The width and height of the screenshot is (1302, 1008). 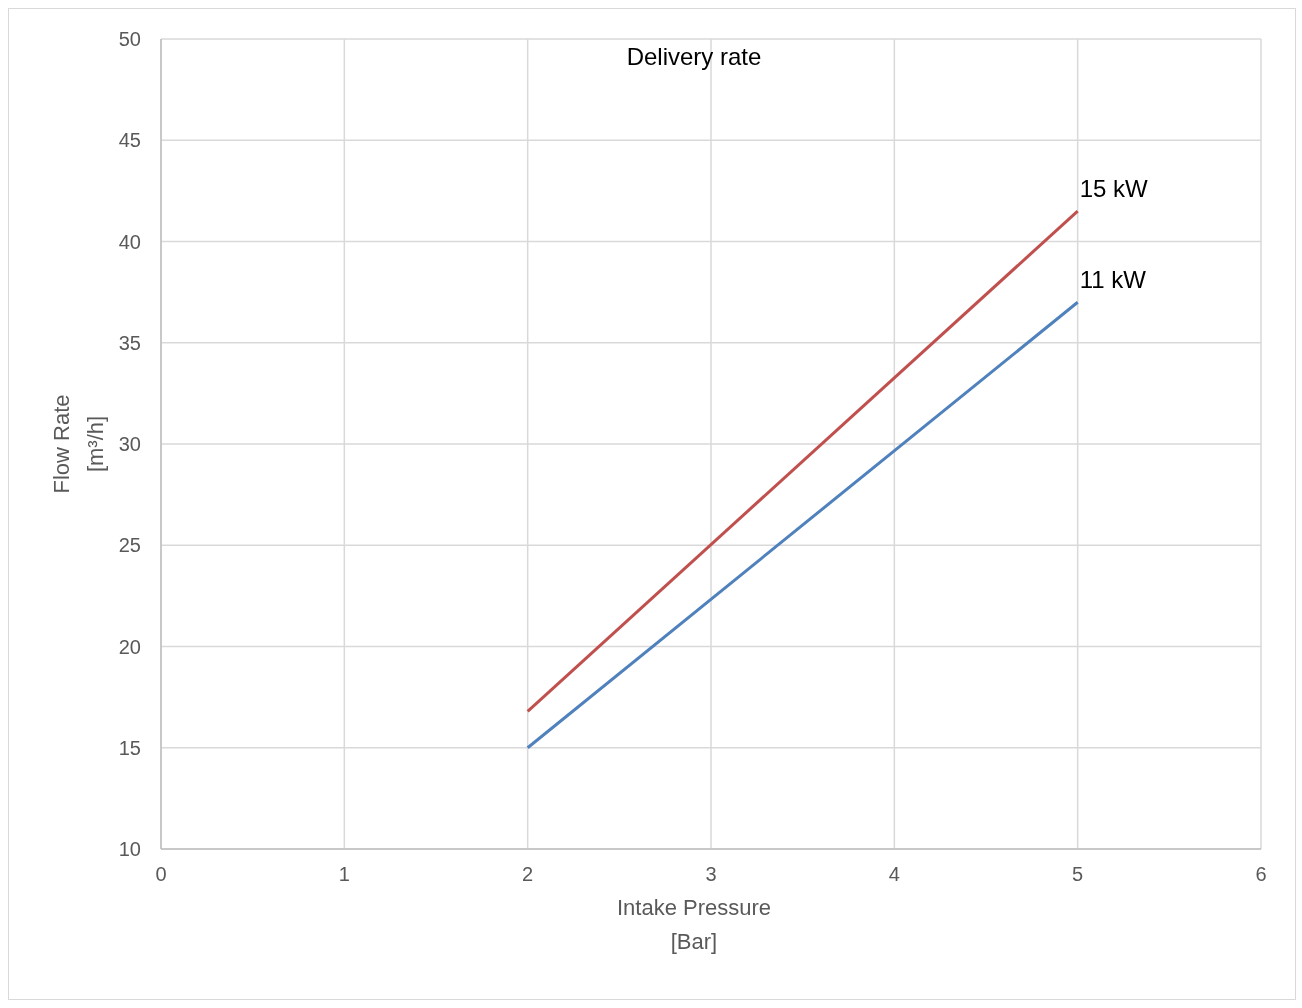 I want to click on y-tick-label: 10, so click(x=129, y=849).